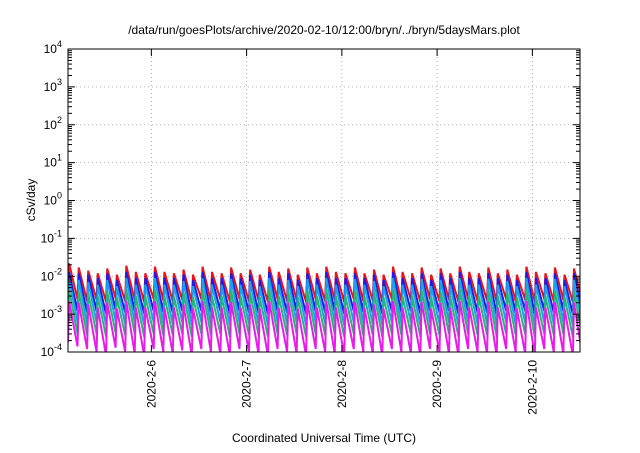  Describe the element at coordinates (437, 384) in the screenshot. I see `x-tick-label: 2020-2-9` at that location.